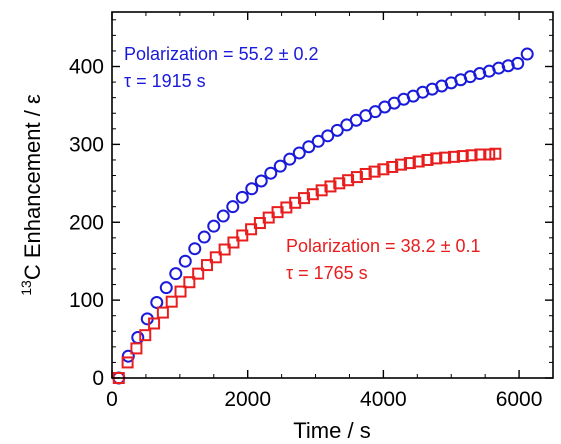 This screenshot has height=444, width=561. Describe the element at coordinates (86, 300) in the screenshot. I see `y-tick-label: 100` at that location.